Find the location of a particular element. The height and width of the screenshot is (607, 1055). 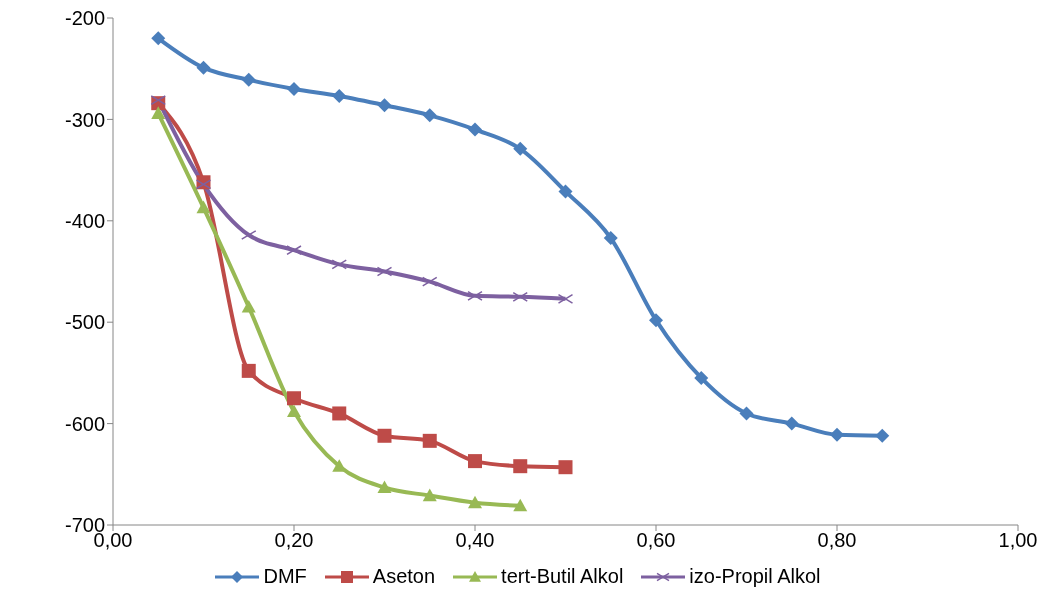

legend-label: izo-Propil Alkol is located at coordinates (754, 576).